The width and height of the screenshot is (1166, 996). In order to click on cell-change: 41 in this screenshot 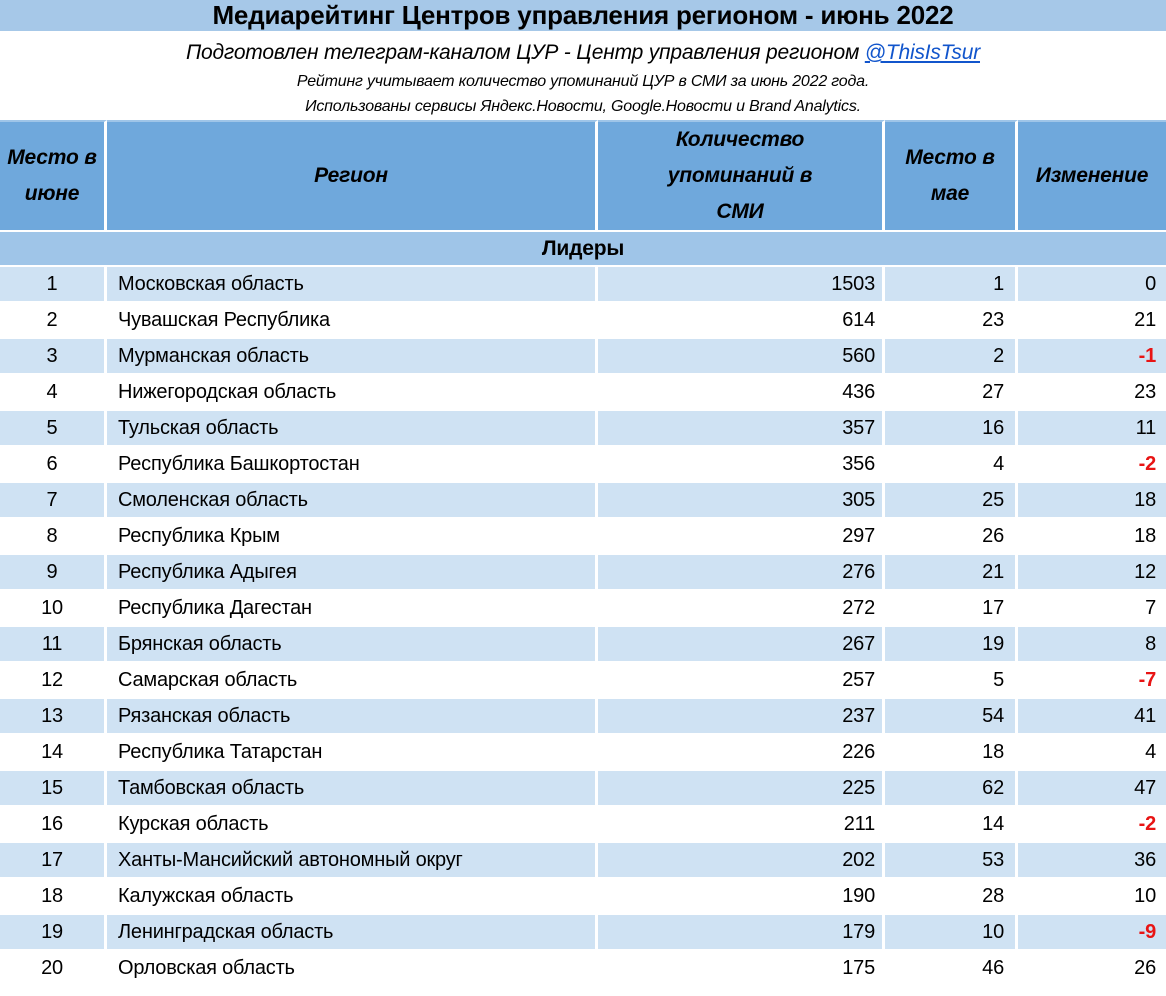, I will do `click(1092, 717)`.